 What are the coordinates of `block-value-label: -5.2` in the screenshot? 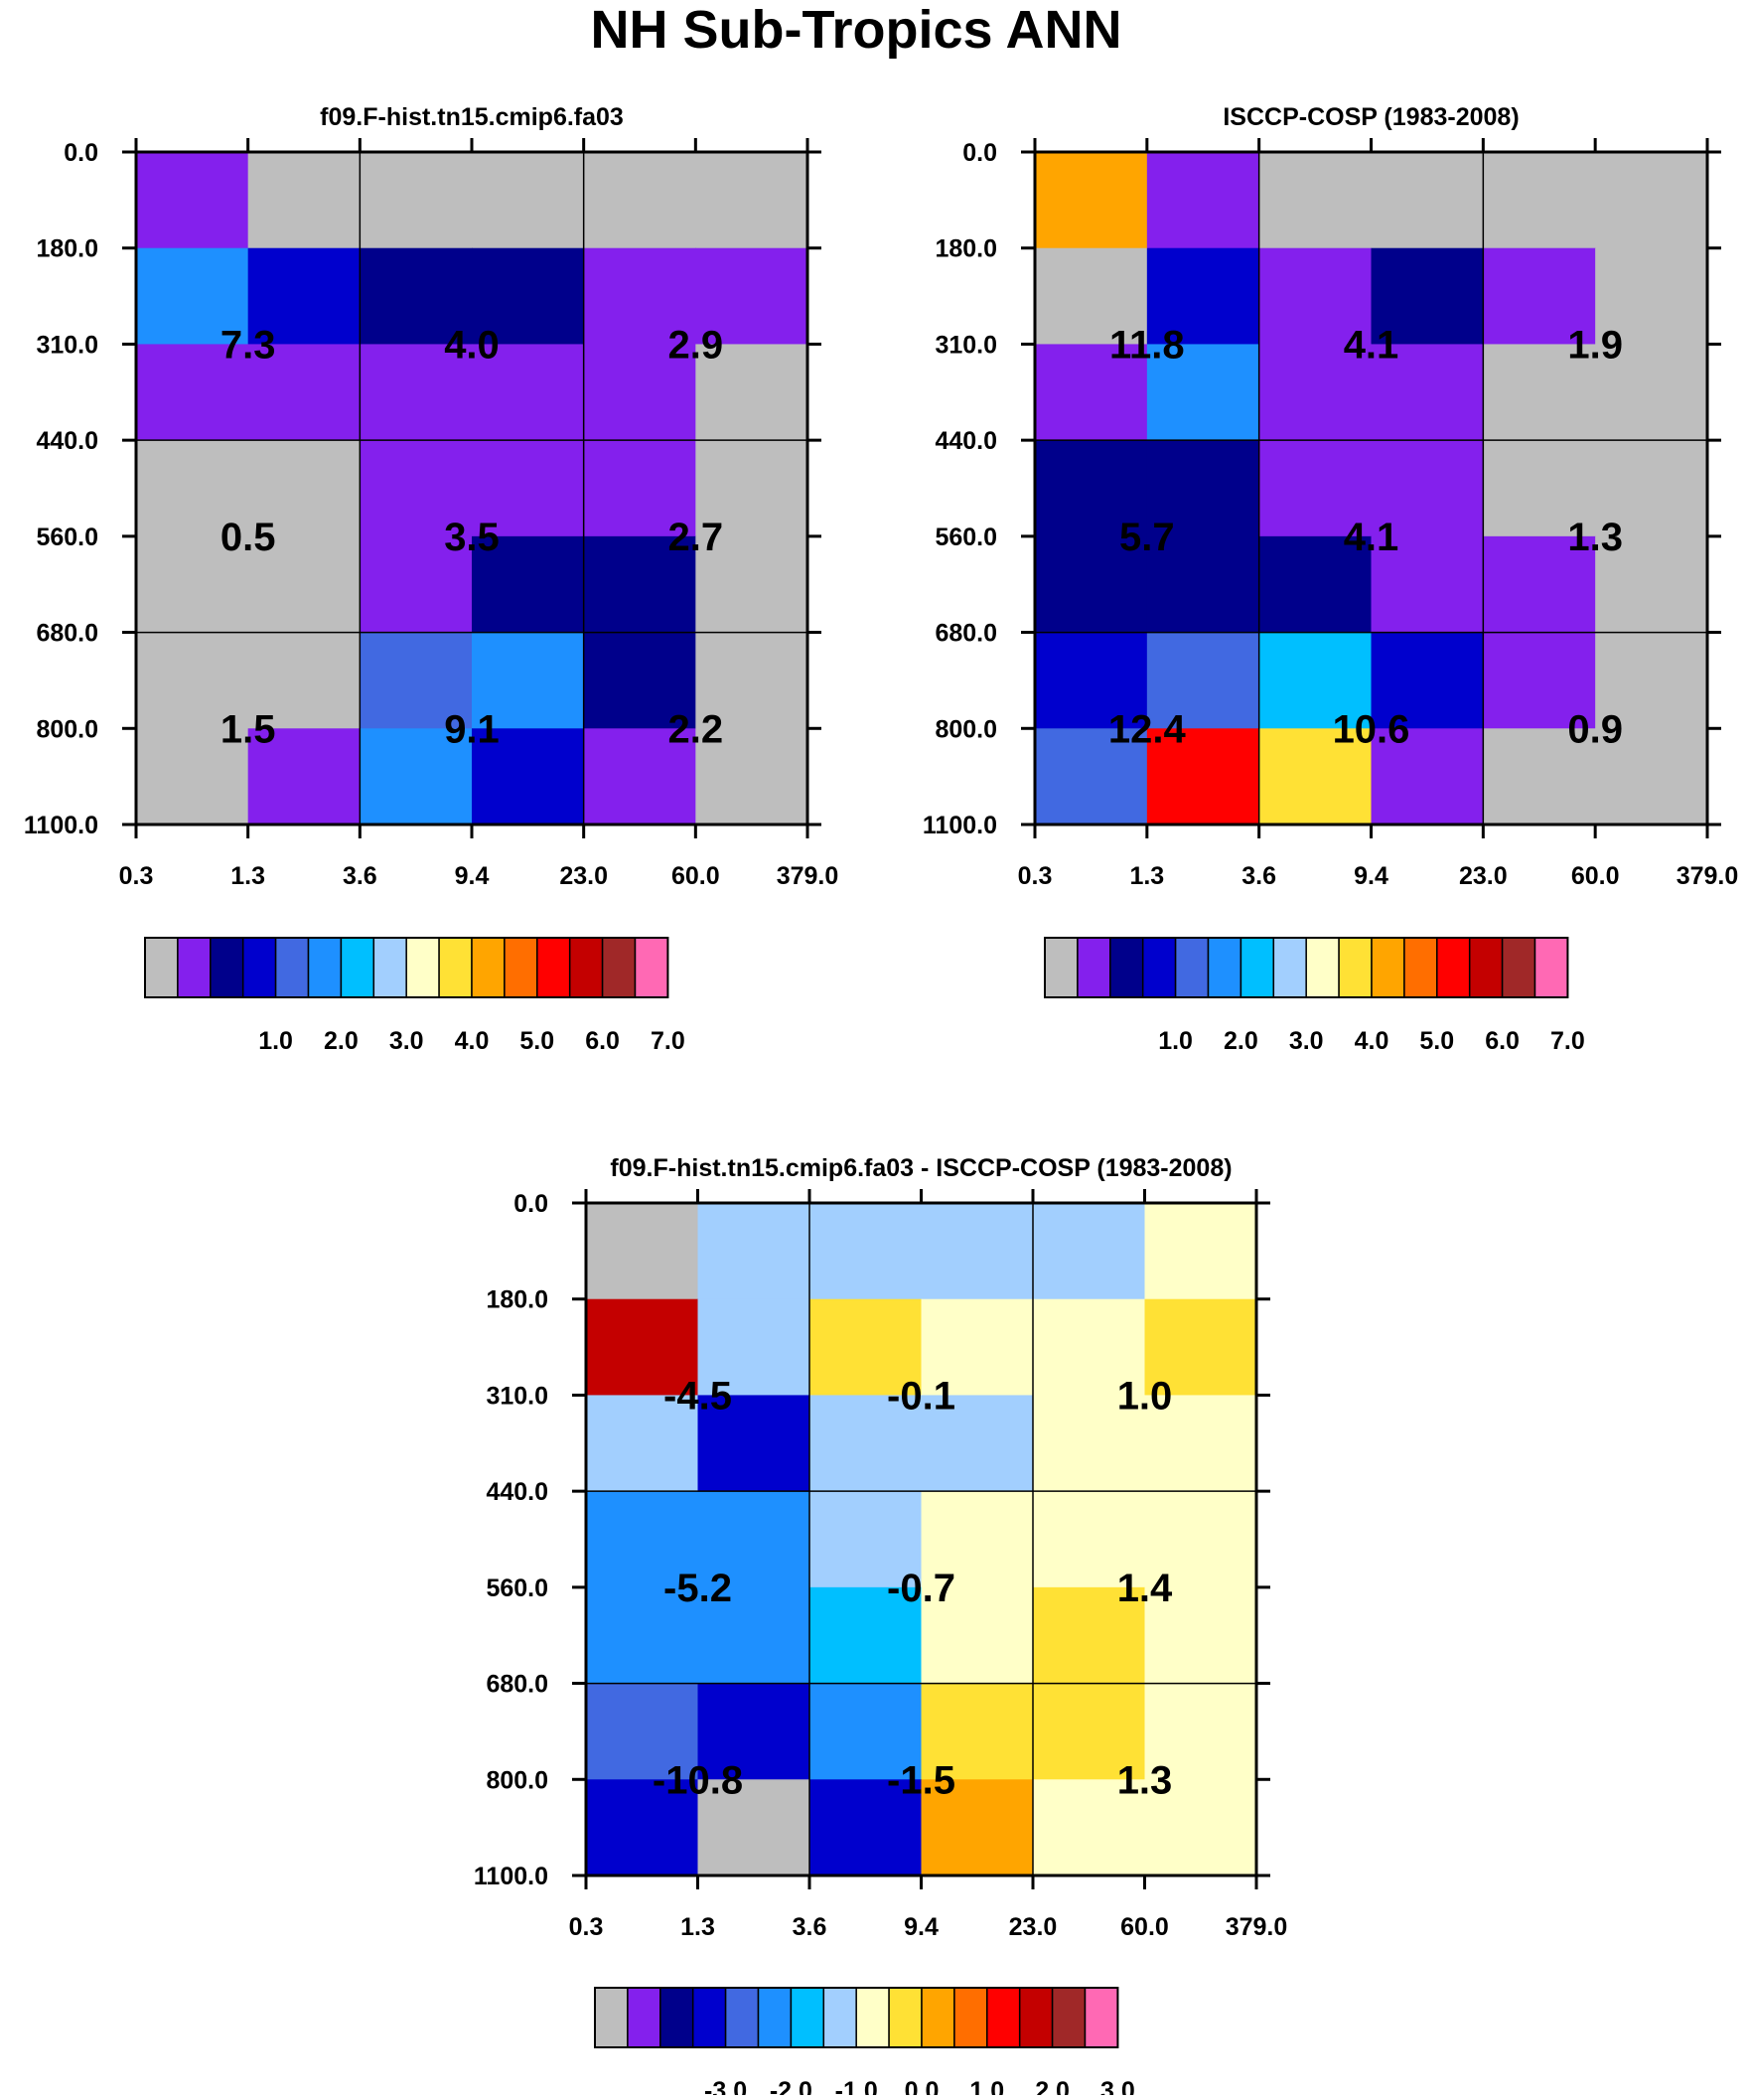 It's located at (697, 1588).